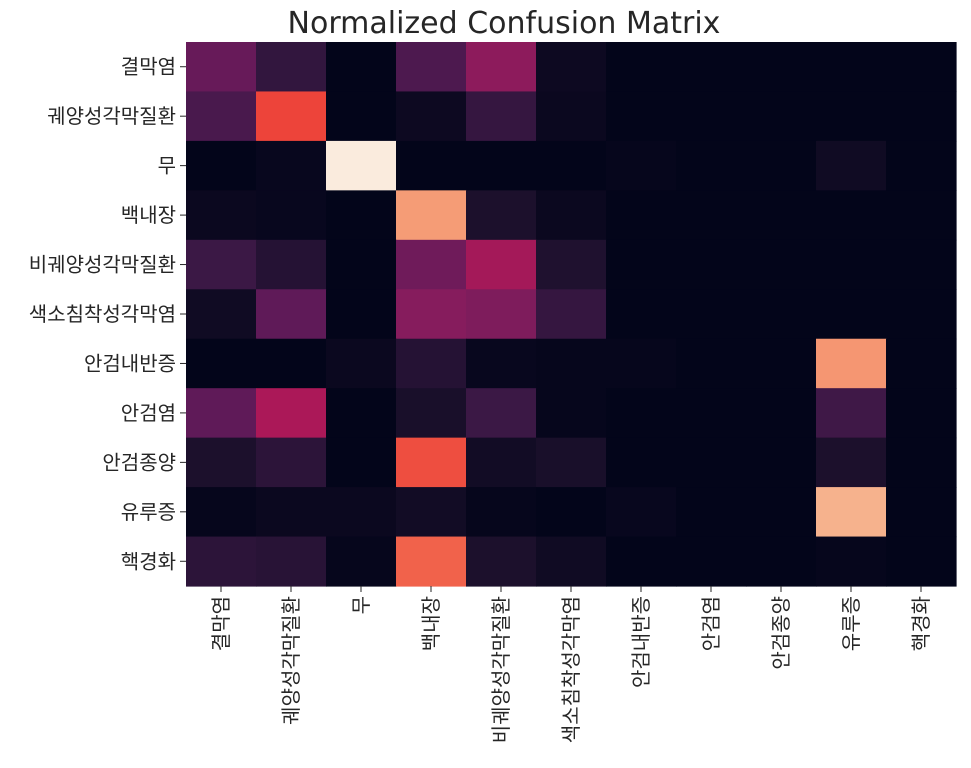 The image size is (971, 768). What do you see at coordinates (504, 23) in the screenshot?
I see `chart-title: Normalized Confusion Matrix` at bounding box center [504, 23].